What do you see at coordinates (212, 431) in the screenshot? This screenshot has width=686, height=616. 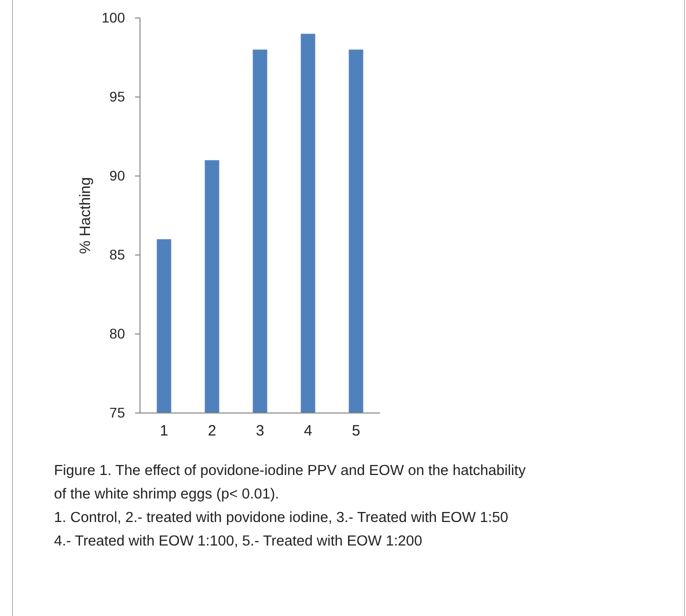 I see `x-tick-label: 2` at bounding box center [212, 431].